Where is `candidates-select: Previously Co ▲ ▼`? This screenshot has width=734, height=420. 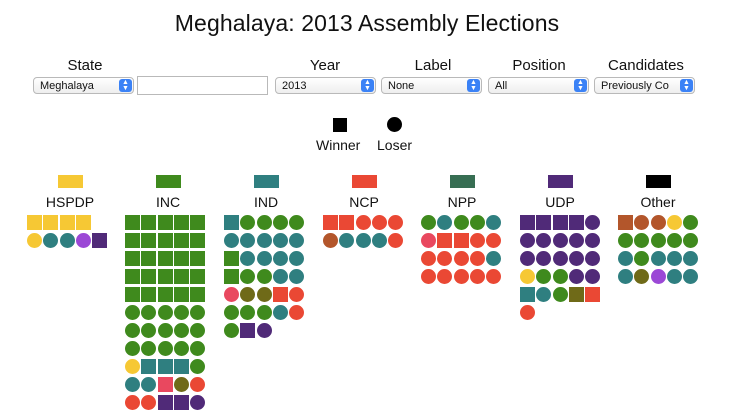
candidates-select: Previously Co ▲ ▼ is located at coordinates (644, 85).